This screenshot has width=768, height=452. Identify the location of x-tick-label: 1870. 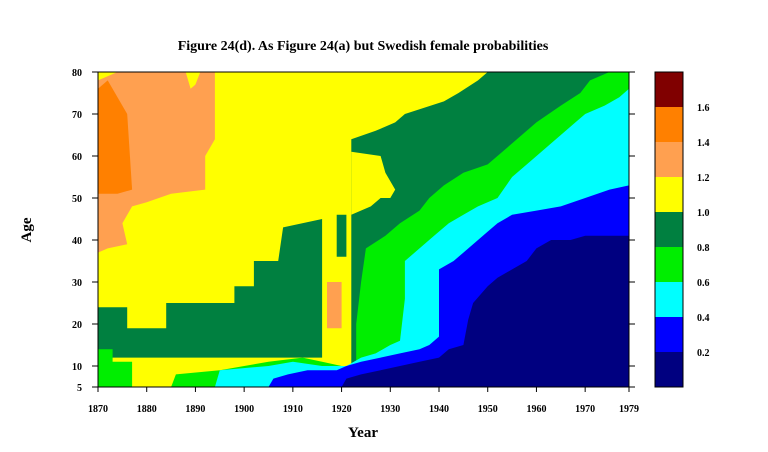
(98, 409).